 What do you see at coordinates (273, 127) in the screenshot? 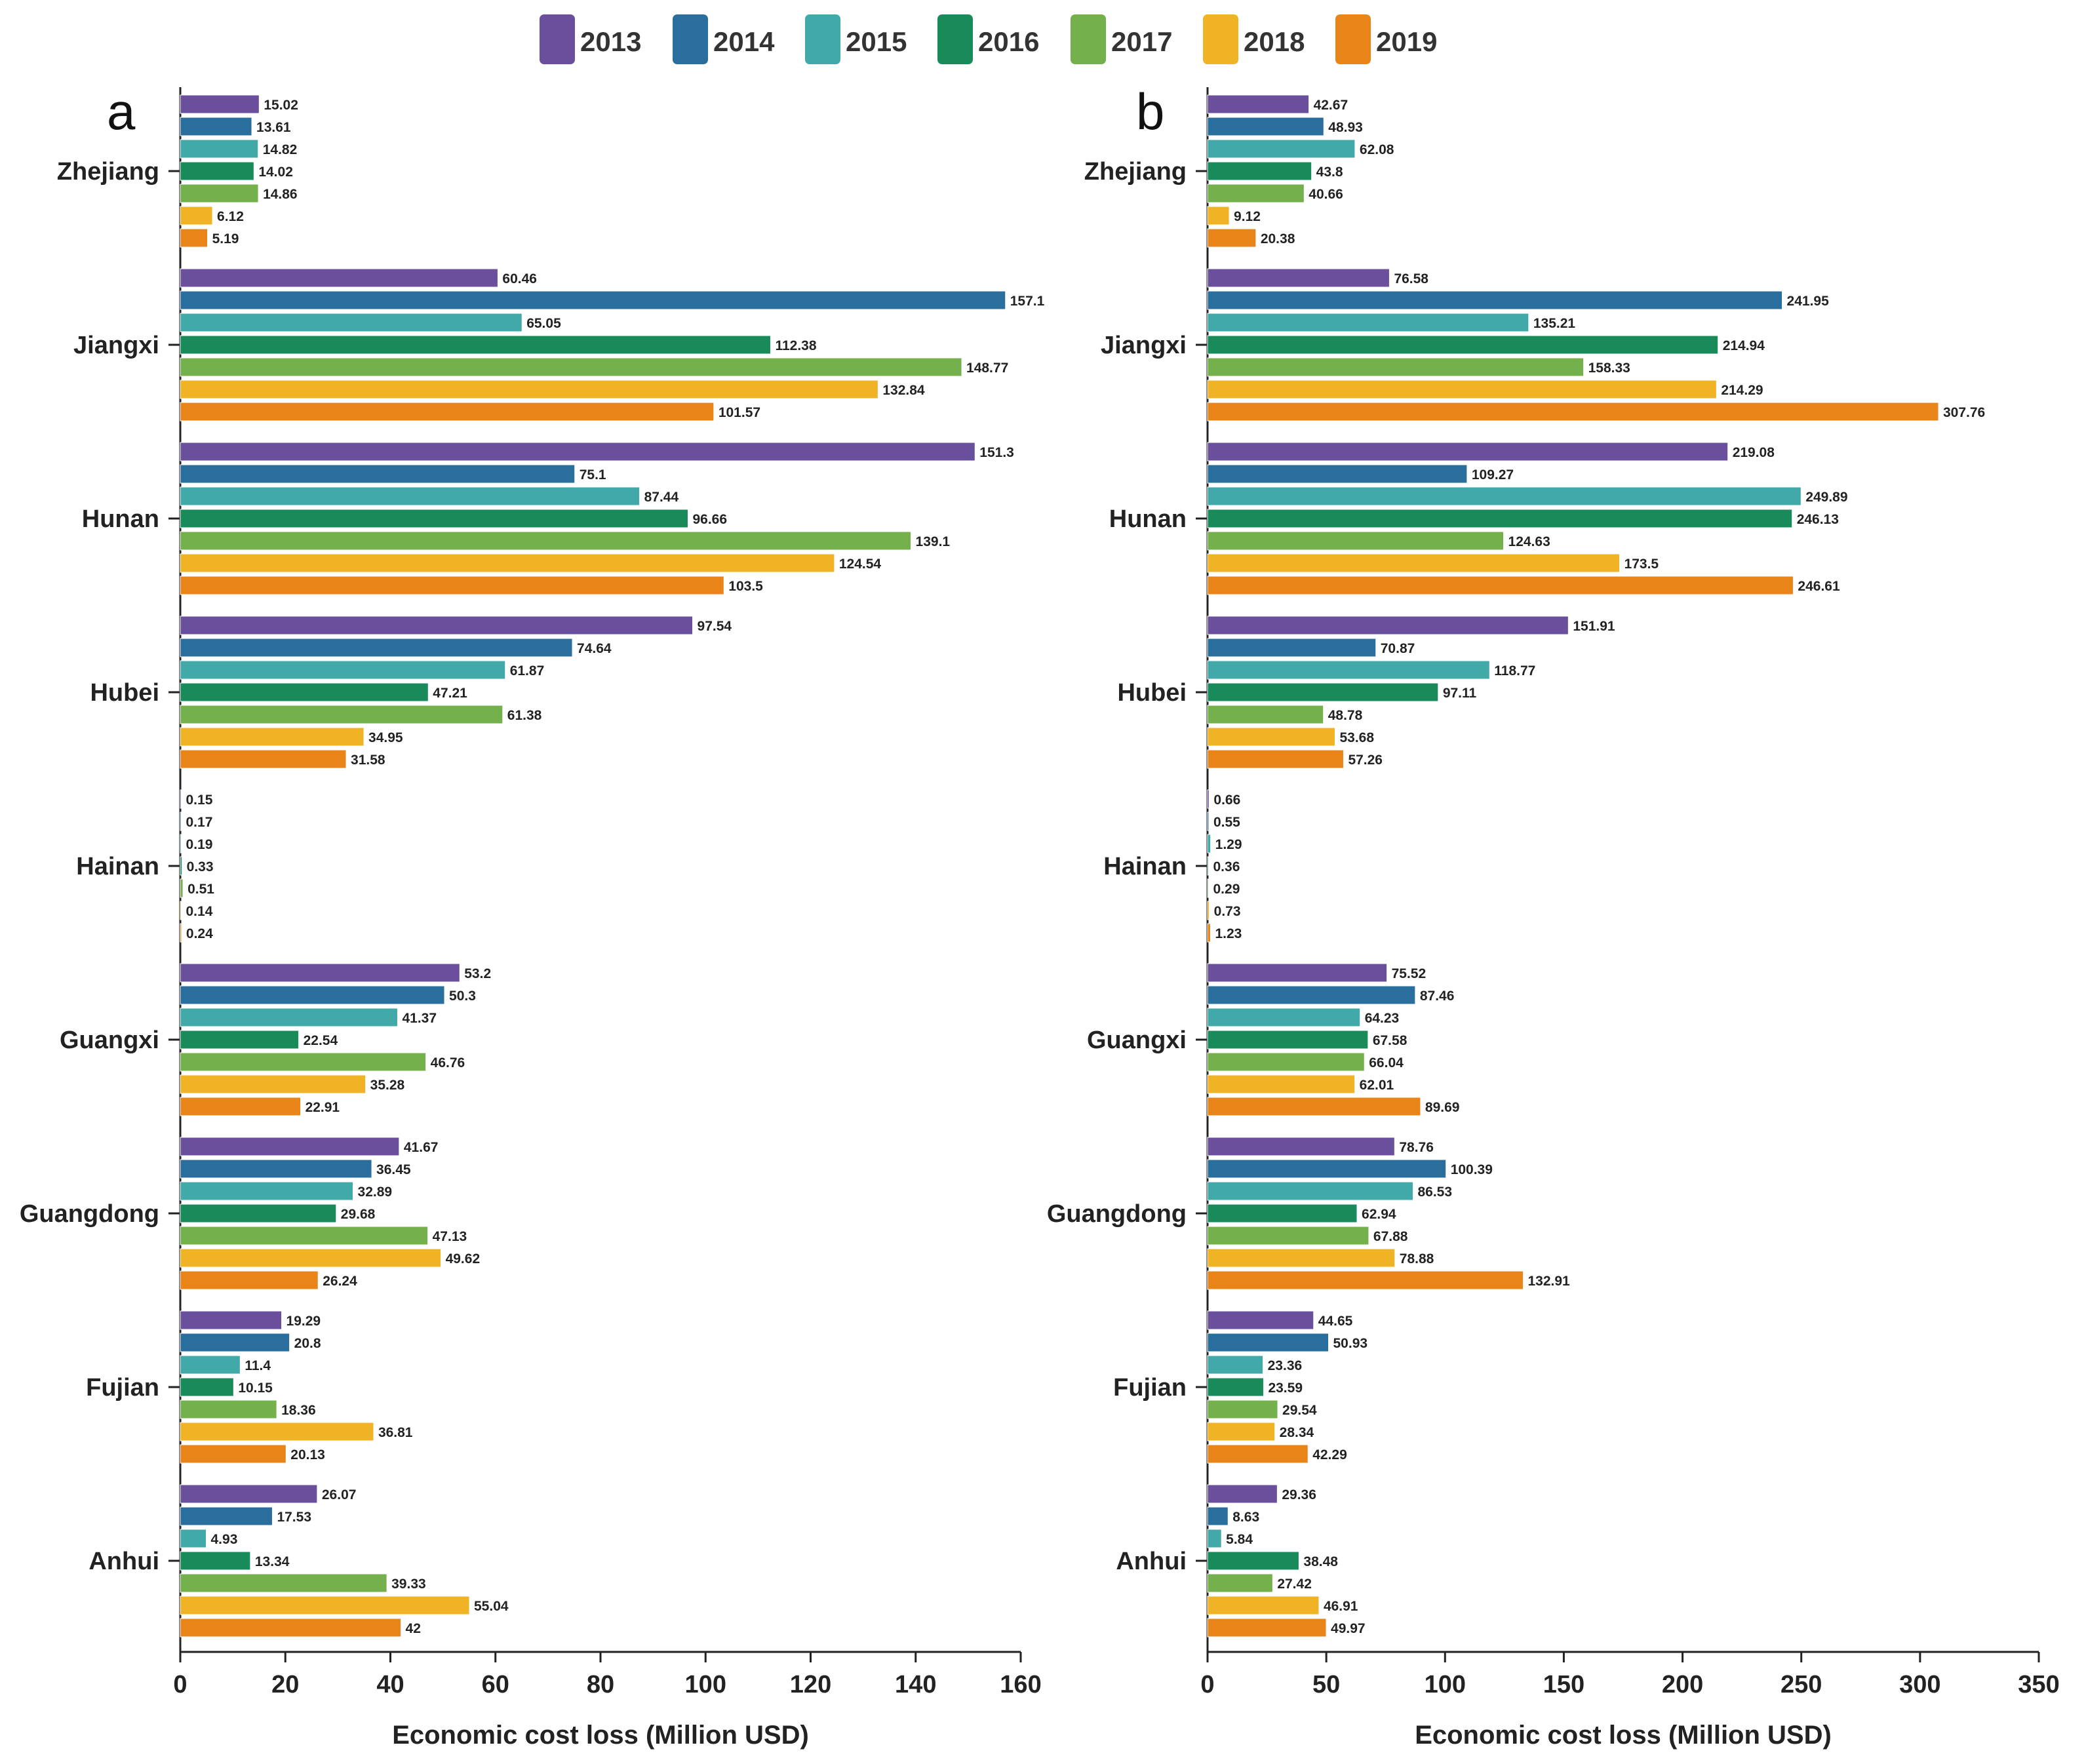
I see `data-label: 13.61` at bounding box center [273, 127].